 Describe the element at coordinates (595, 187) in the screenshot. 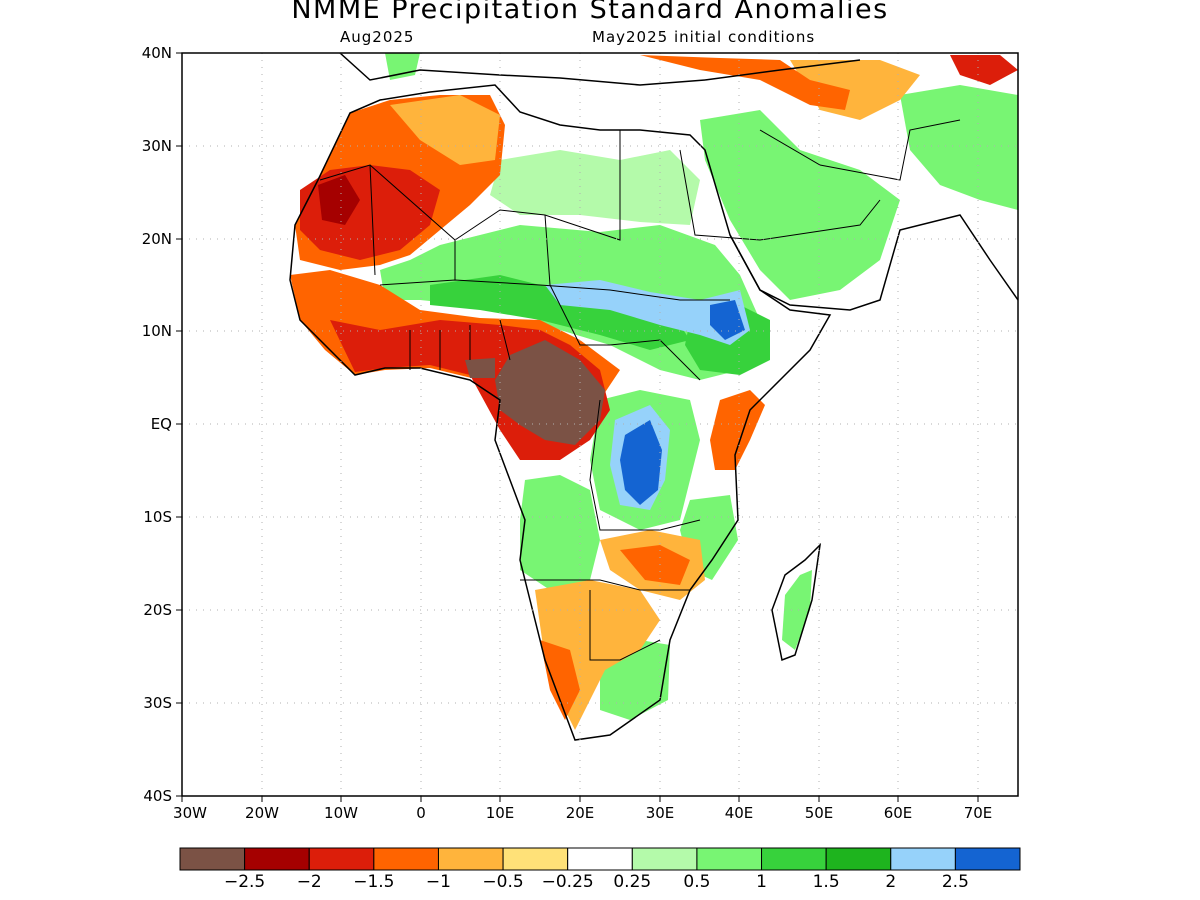

I see `anomaly-green-north` at that location.